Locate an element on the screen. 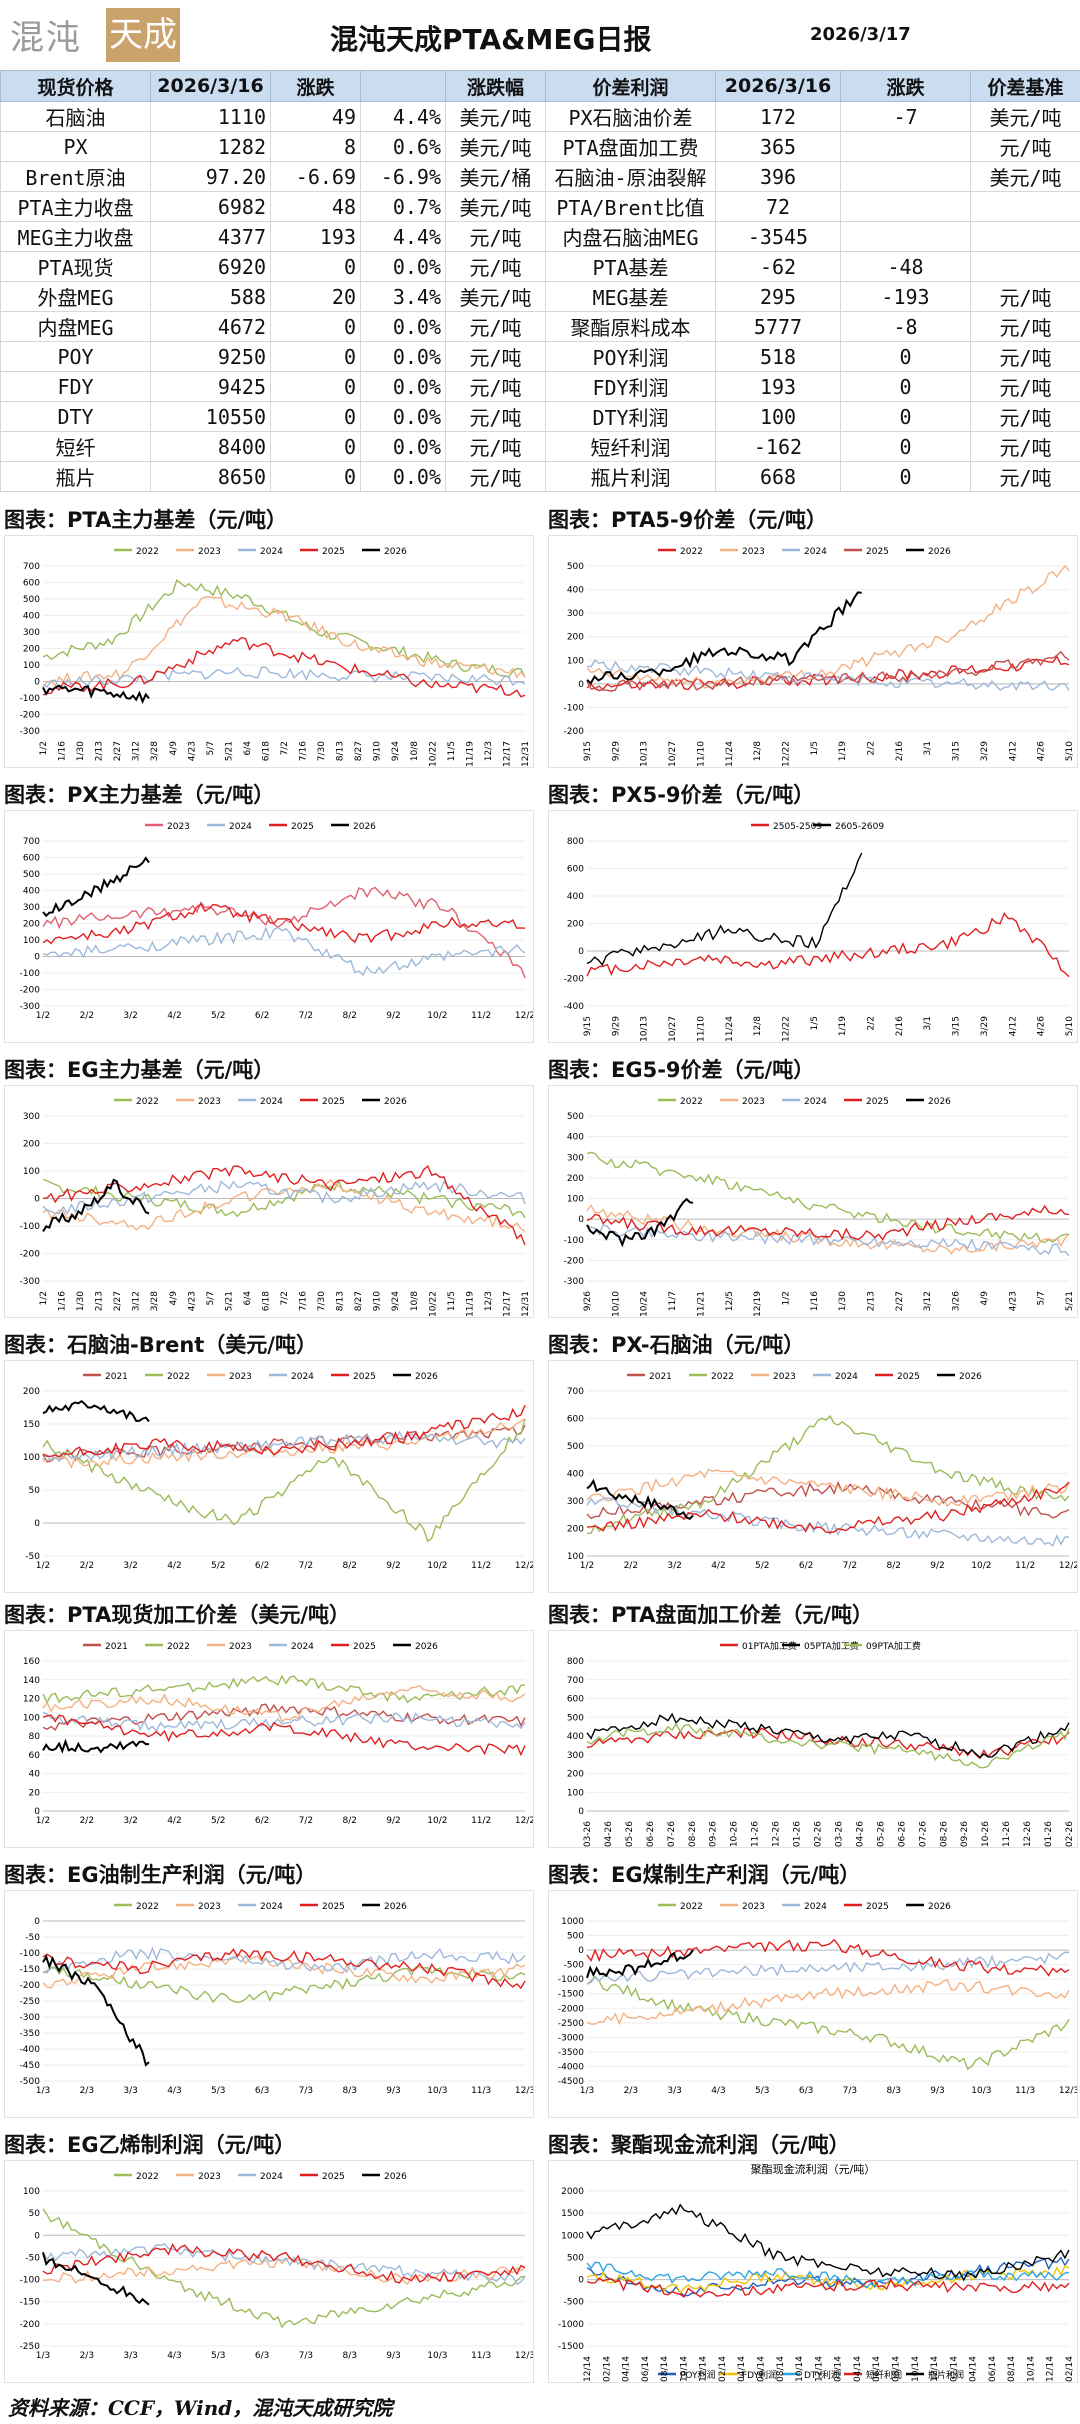  spread-cell: PTA/Brent比值 is located at coordinates (630, 206).